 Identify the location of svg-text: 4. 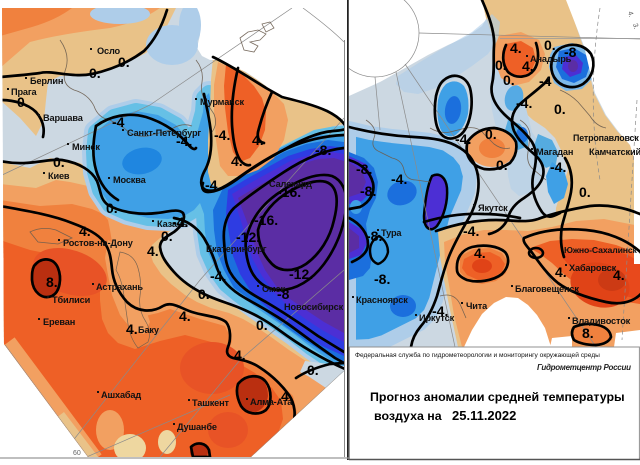
(285, 396).